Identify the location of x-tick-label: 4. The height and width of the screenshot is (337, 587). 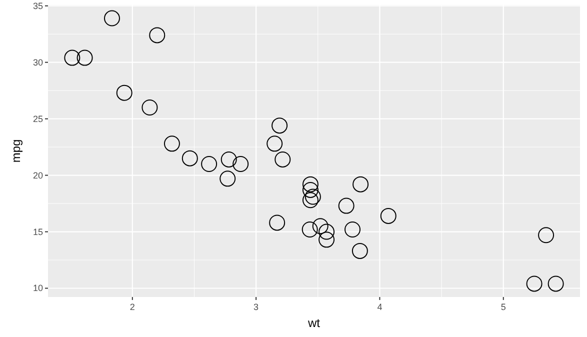
(379, 307).